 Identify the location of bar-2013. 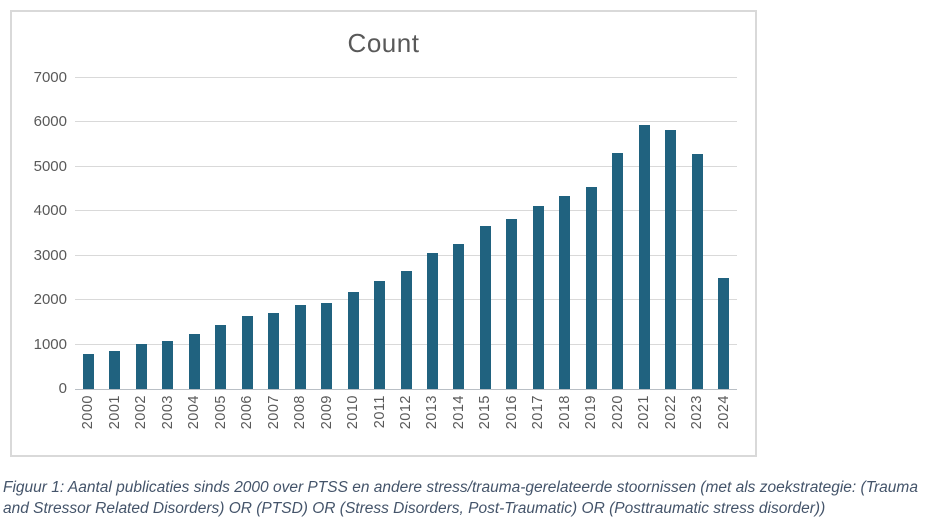
(432, 320).